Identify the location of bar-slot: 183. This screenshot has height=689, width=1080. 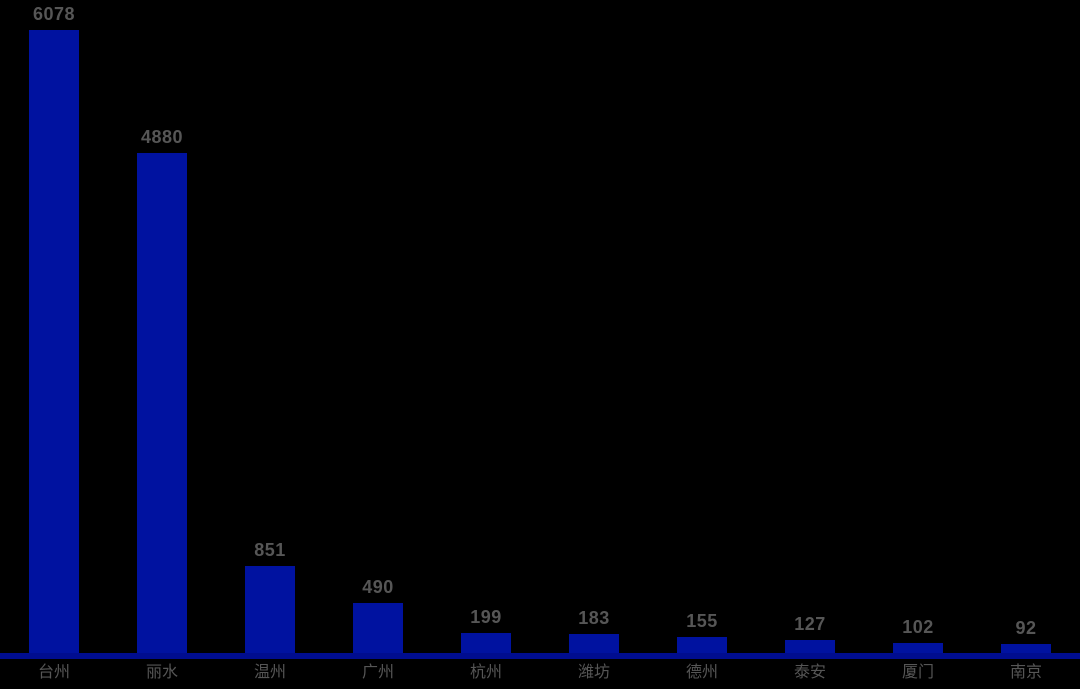
(594, 631).